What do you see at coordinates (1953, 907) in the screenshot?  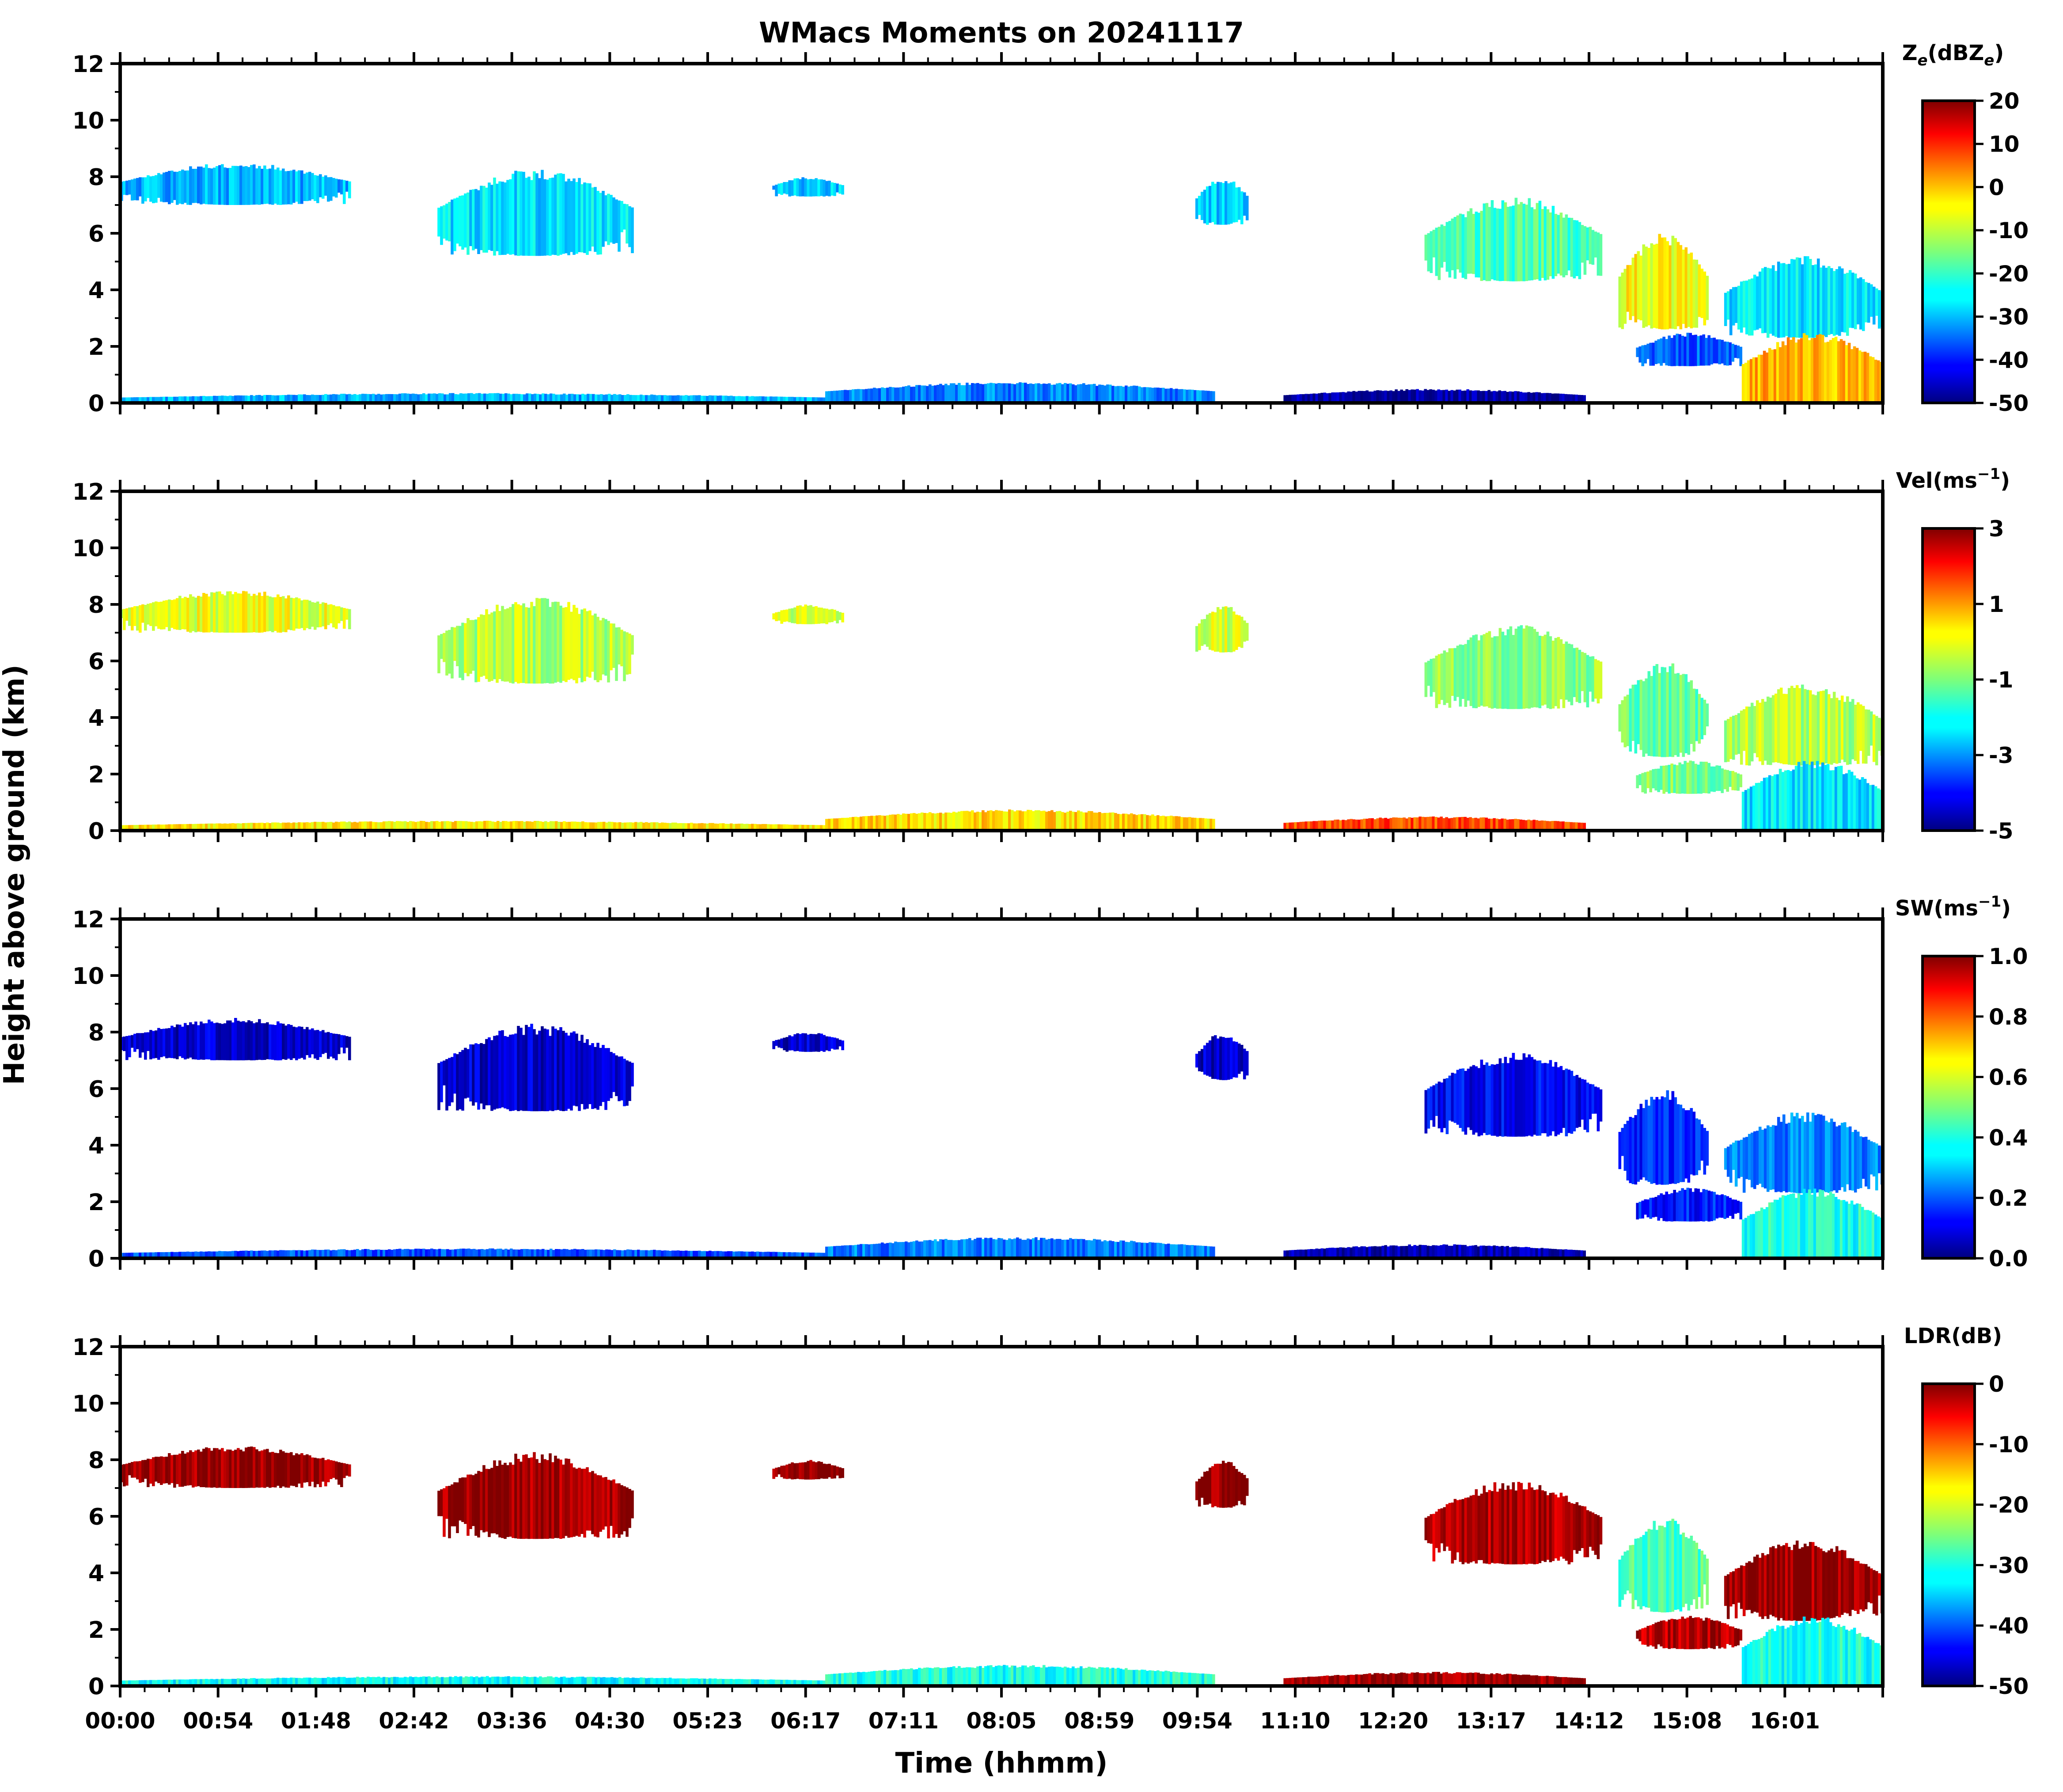 I see `colorbar-label: SW(ms−1)` at bounding box center [1953, 907].